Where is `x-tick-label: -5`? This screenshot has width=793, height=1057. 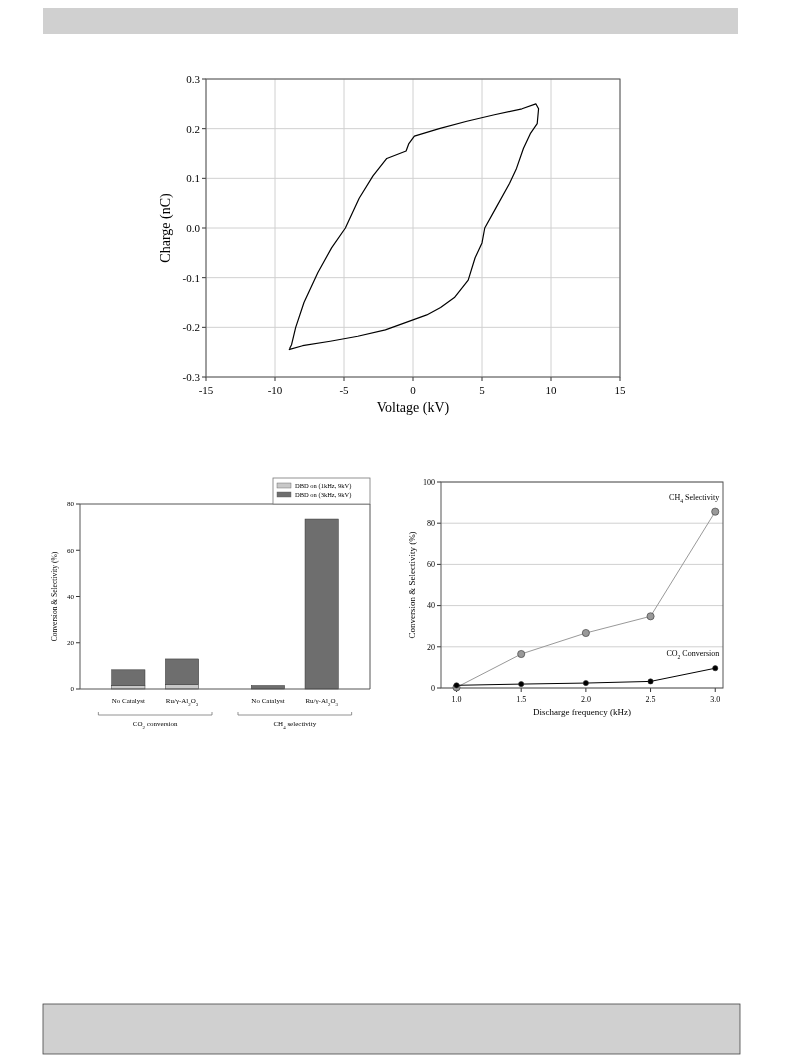
x-tick-label: -5 is located at coordinates (344, 390).